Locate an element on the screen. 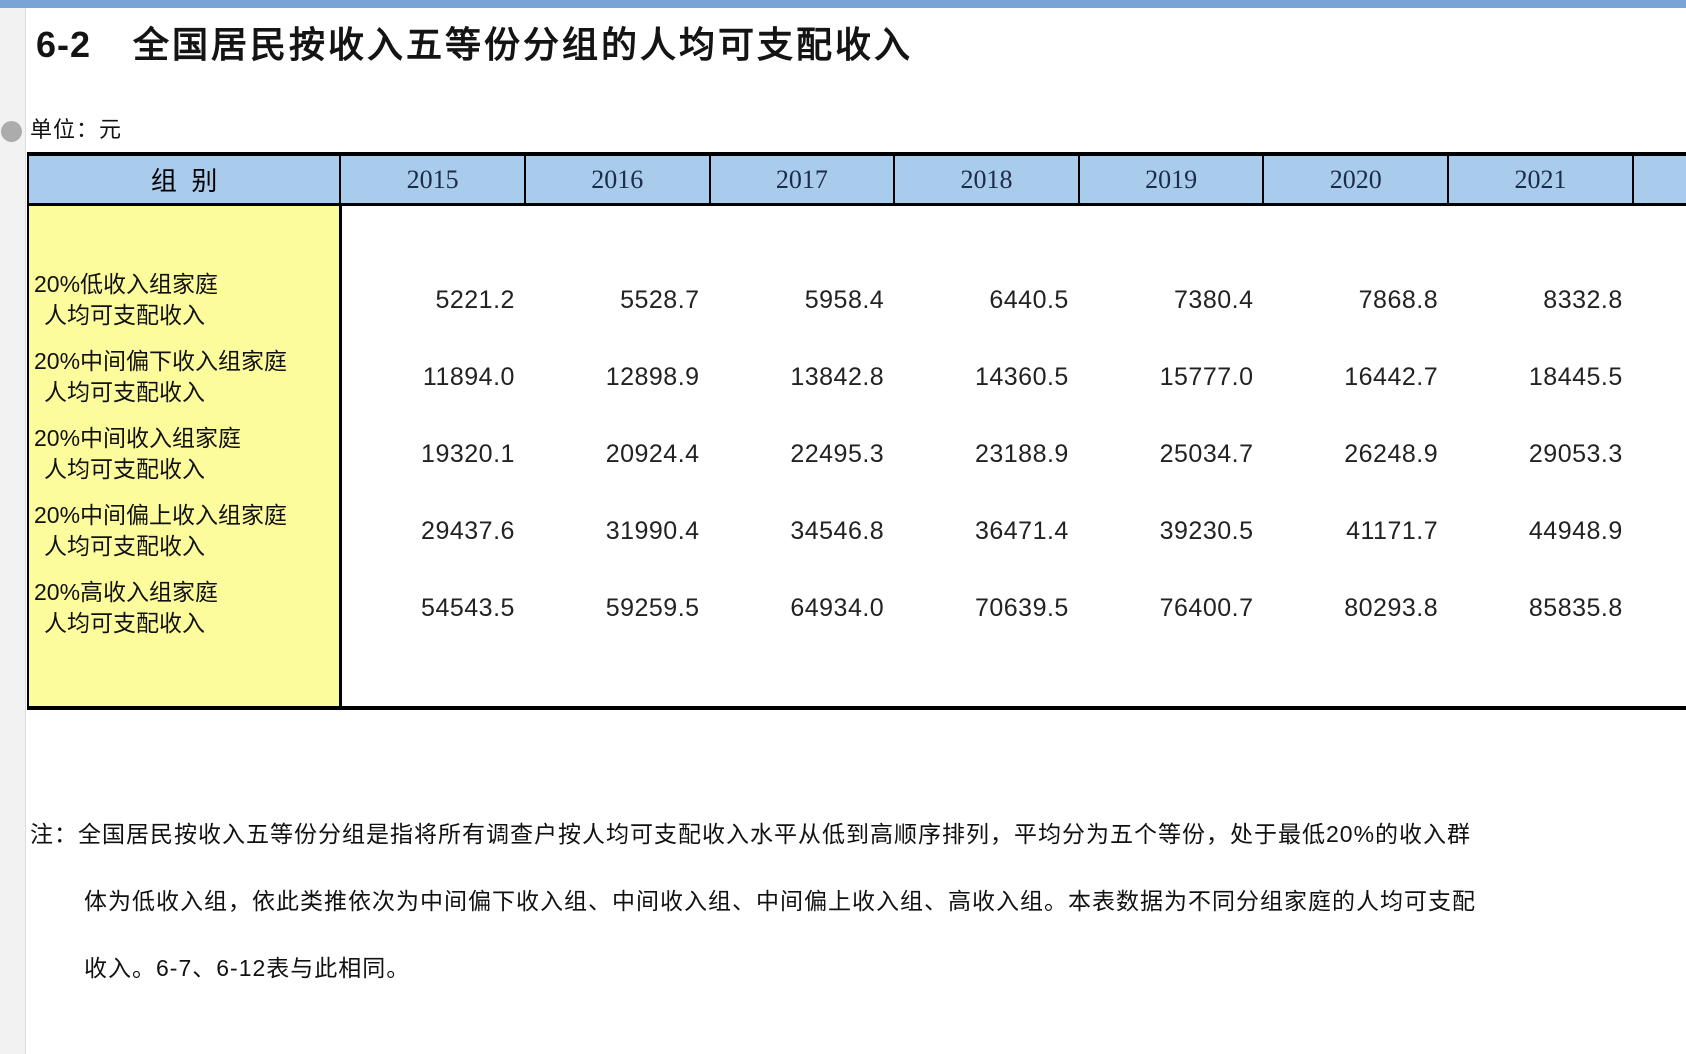  value-2018-row3: 23188.9 is located at coordinates (1021, 453).